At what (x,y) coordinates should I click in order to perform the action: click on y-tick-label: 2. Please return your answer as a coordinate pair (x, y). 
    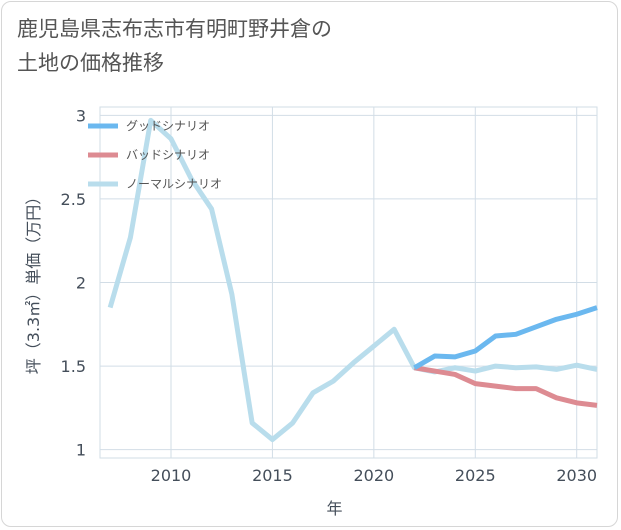
    Looking at the image, I should click on (81, 283).